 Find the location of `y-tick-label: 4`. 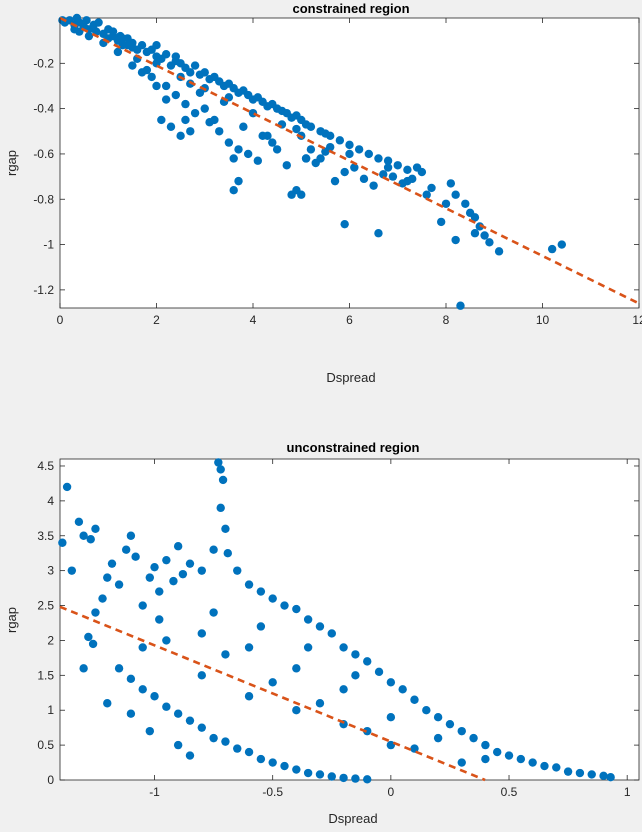

y-tick-label: 4 is located at coordinates (50, 501).